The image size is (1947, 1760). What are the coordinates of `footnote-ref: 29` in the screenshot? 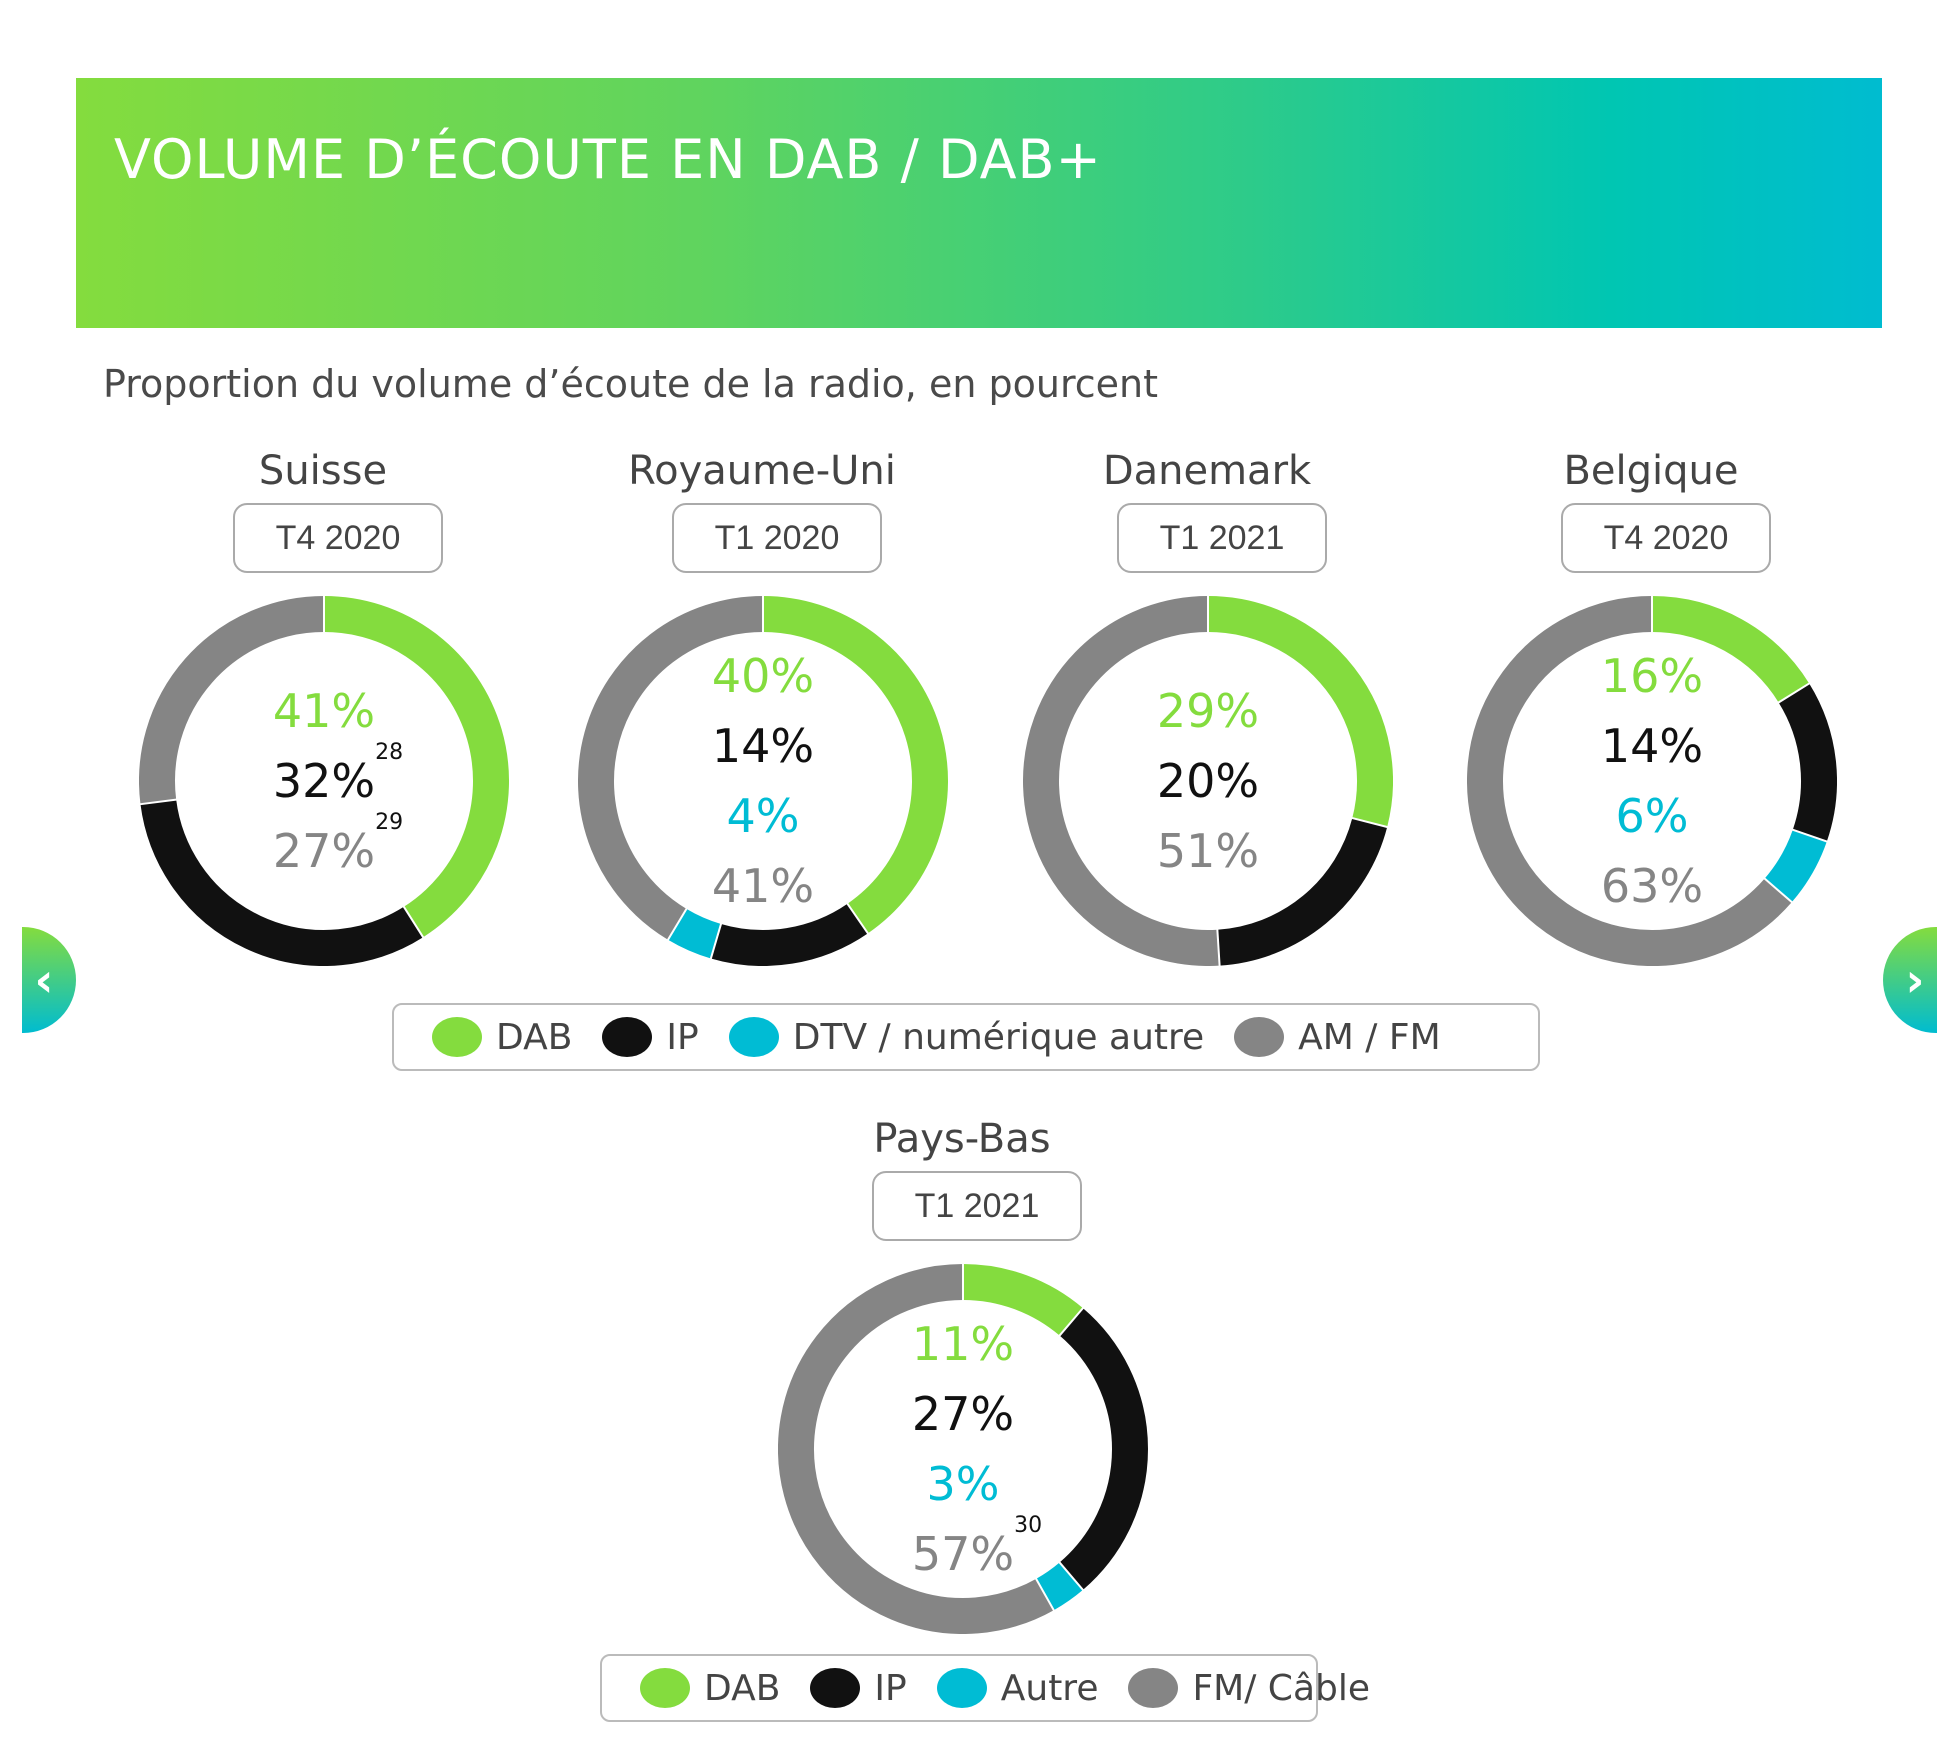 It's located at (389, 822).